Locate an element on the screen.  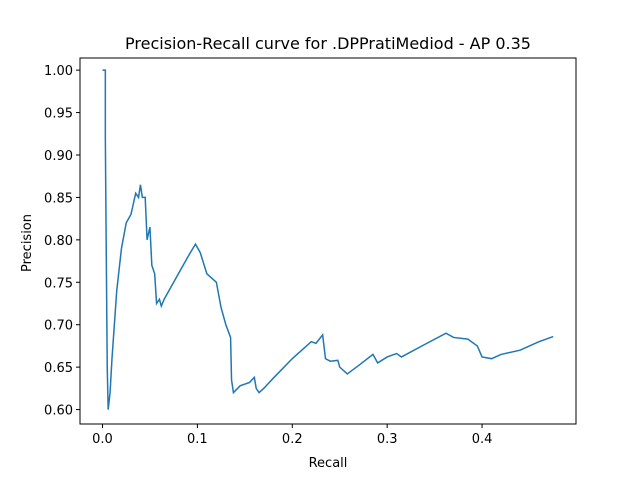
y-tick-label: 0.75 is located at coordinates (58, 283).